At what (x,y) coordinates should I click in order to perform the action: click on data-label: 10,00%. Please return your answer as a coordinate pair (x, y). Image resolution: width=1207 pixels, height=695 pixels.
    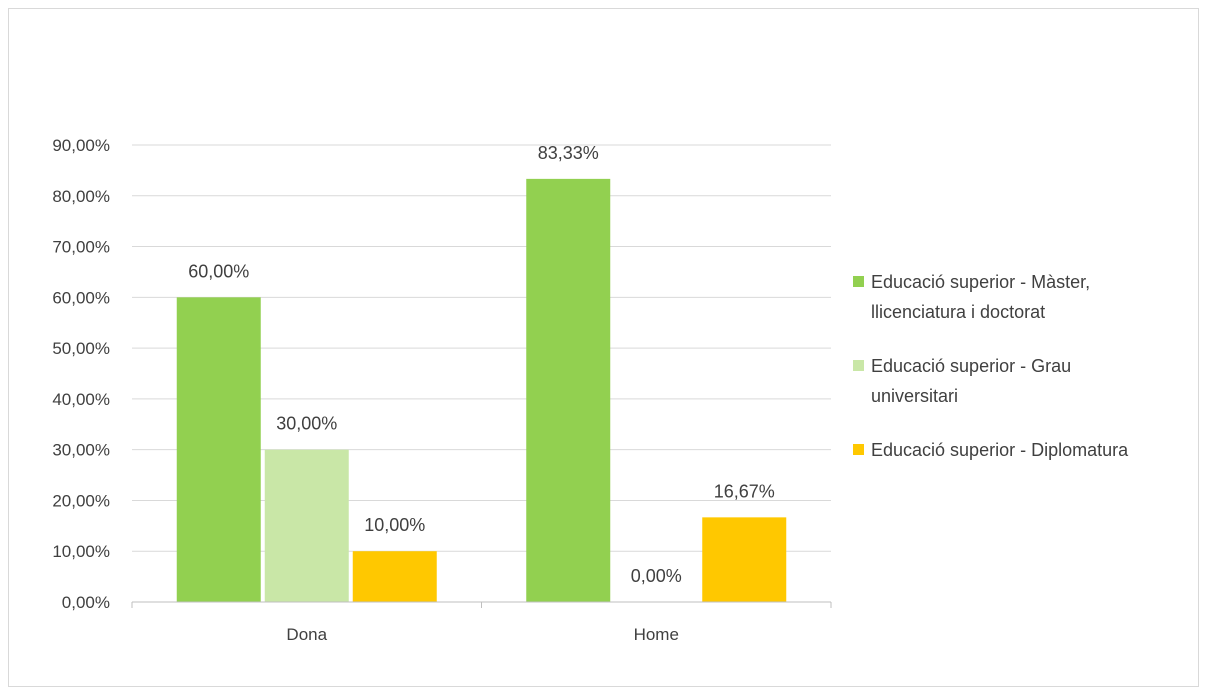
    Looking at the image, I should click on (394, 525).